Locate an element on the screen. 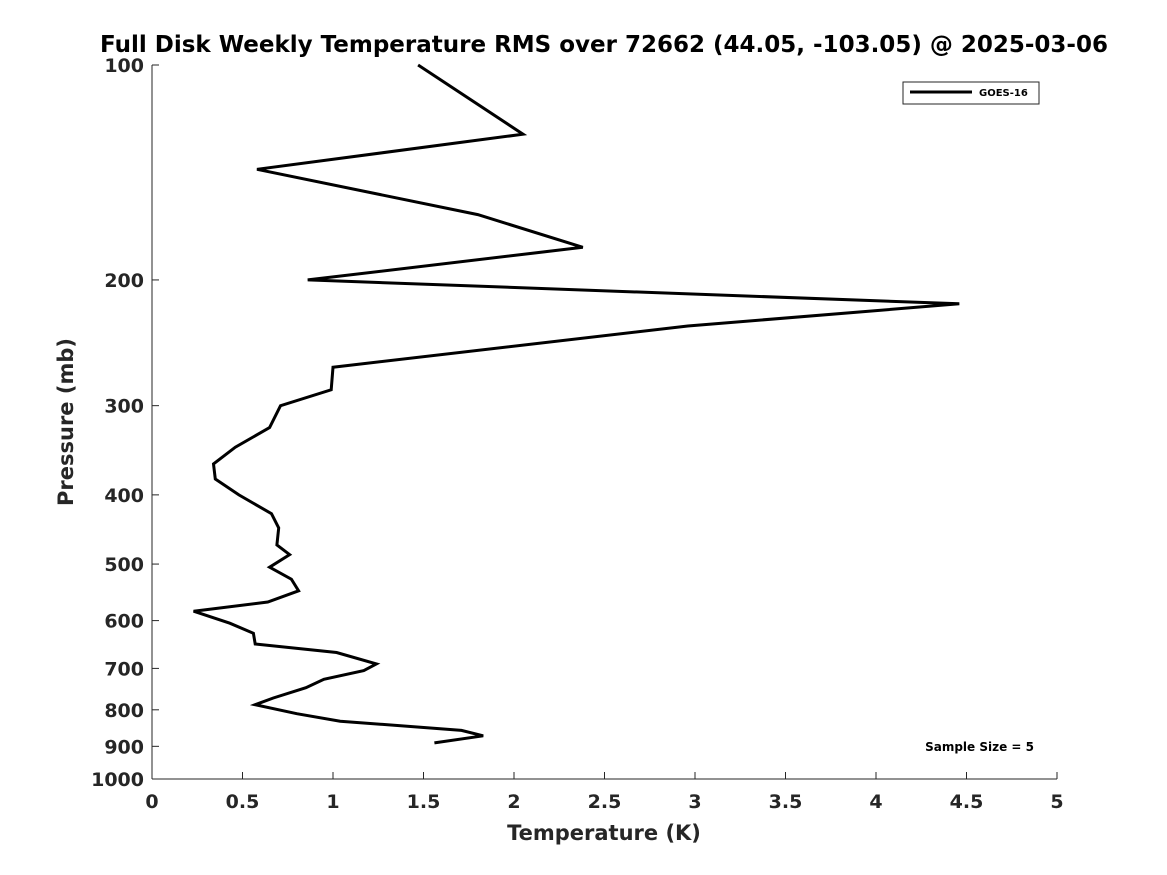  x-ticks: 0 0.5 1 1.5 2 2.5 3 3.5 4 4.5 5 is located at coordinates (604, 792).